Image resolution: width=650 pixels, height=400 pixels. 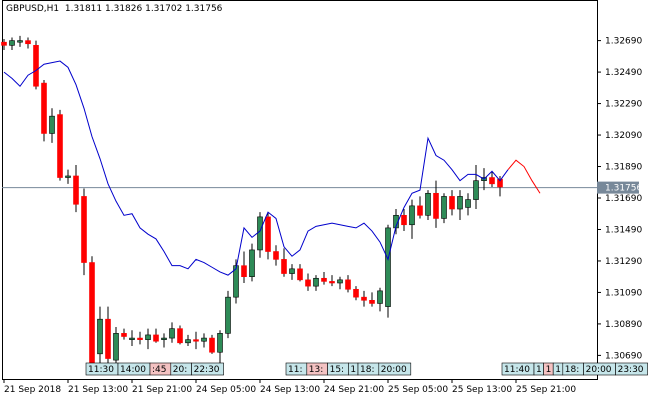 What do you see at coordinates (524, 176) in the screenshot?
I see `ma-forecast-line` at bounding box center [524, 176].